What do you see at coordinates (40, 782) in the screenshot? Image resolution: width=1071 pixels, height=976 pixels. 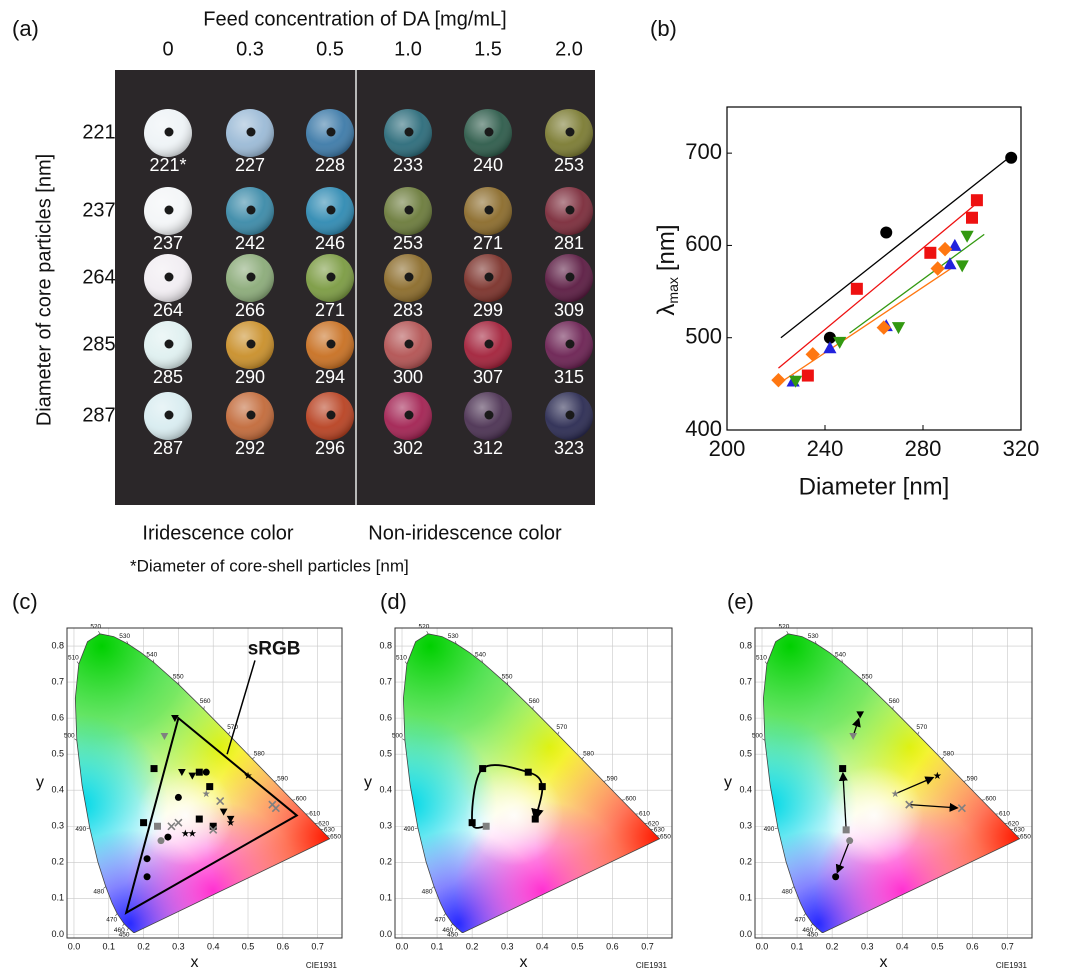 I see `y-axis-label: y` at bounding box center [40, 782].